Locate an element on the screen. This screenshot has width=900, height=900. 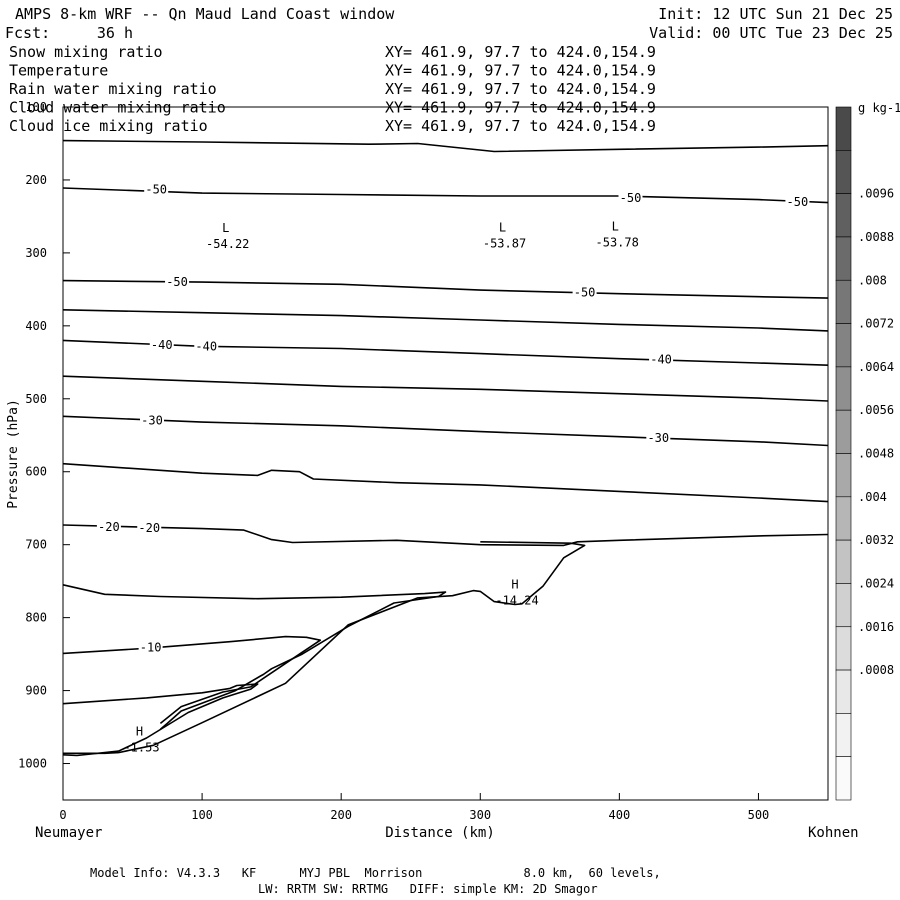
field-name: Rain water mixing ratio is located at coordinates (113, 89).